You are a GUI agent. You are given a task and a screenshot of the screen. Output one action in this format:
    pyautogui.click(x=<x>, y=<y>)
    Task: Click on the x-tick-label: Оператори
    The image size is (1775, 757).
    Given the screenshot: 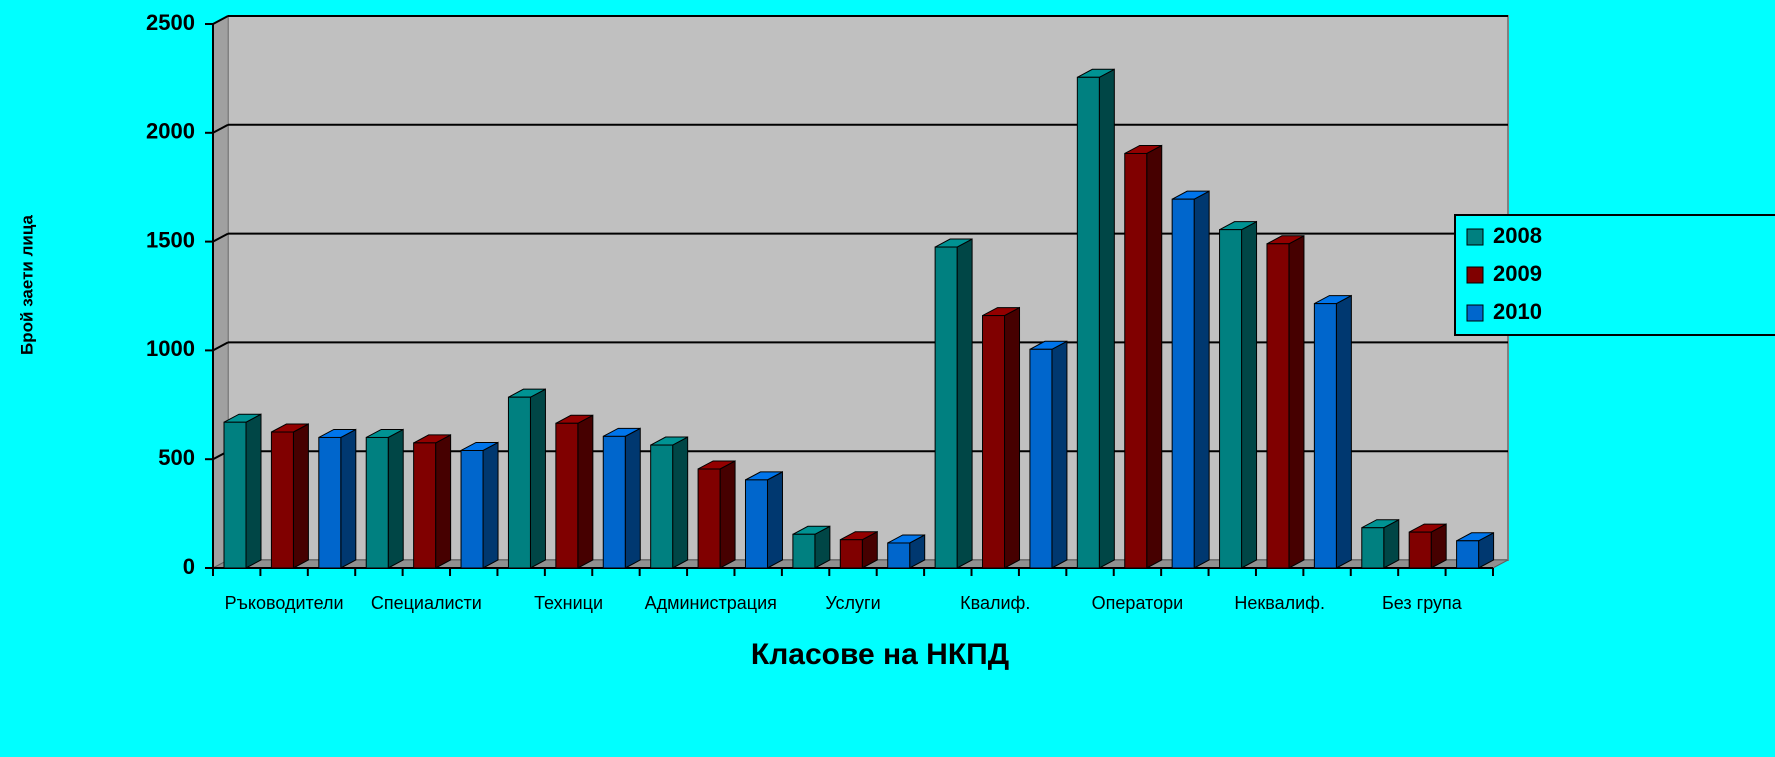 What is the action you would take?
    pyautogui.click(x=1138, y=603)
    